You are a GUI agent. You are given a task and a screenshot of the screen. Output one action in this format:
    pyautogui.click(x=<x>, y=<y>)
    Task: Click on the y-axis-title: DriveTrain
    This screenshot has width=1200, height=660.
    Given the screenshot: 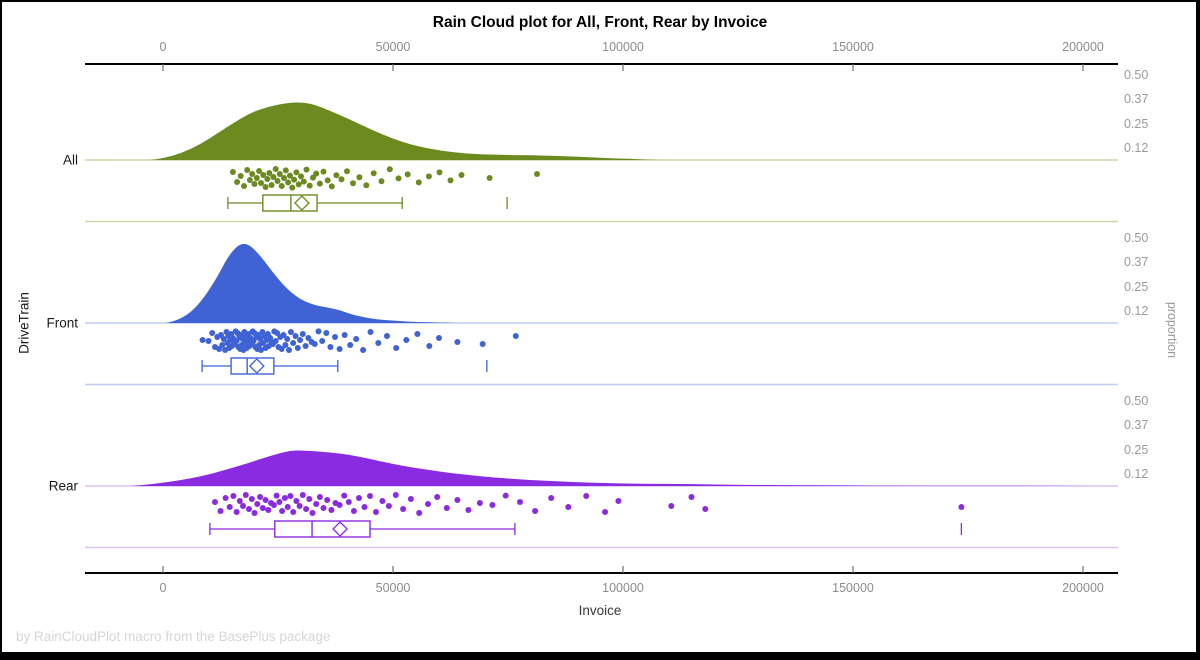 What is the action you would take?
    pyautogui.click(x=24, y=323)
    